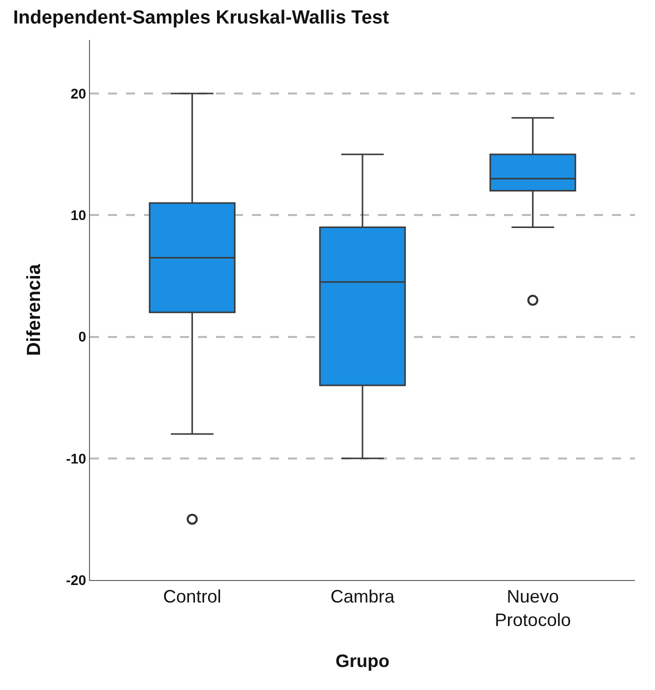 This screenshot has height=690, width=655. Describe the element at coordinates (76, 580) in the screenshot. I see `y-tick-label: -20` at that location.